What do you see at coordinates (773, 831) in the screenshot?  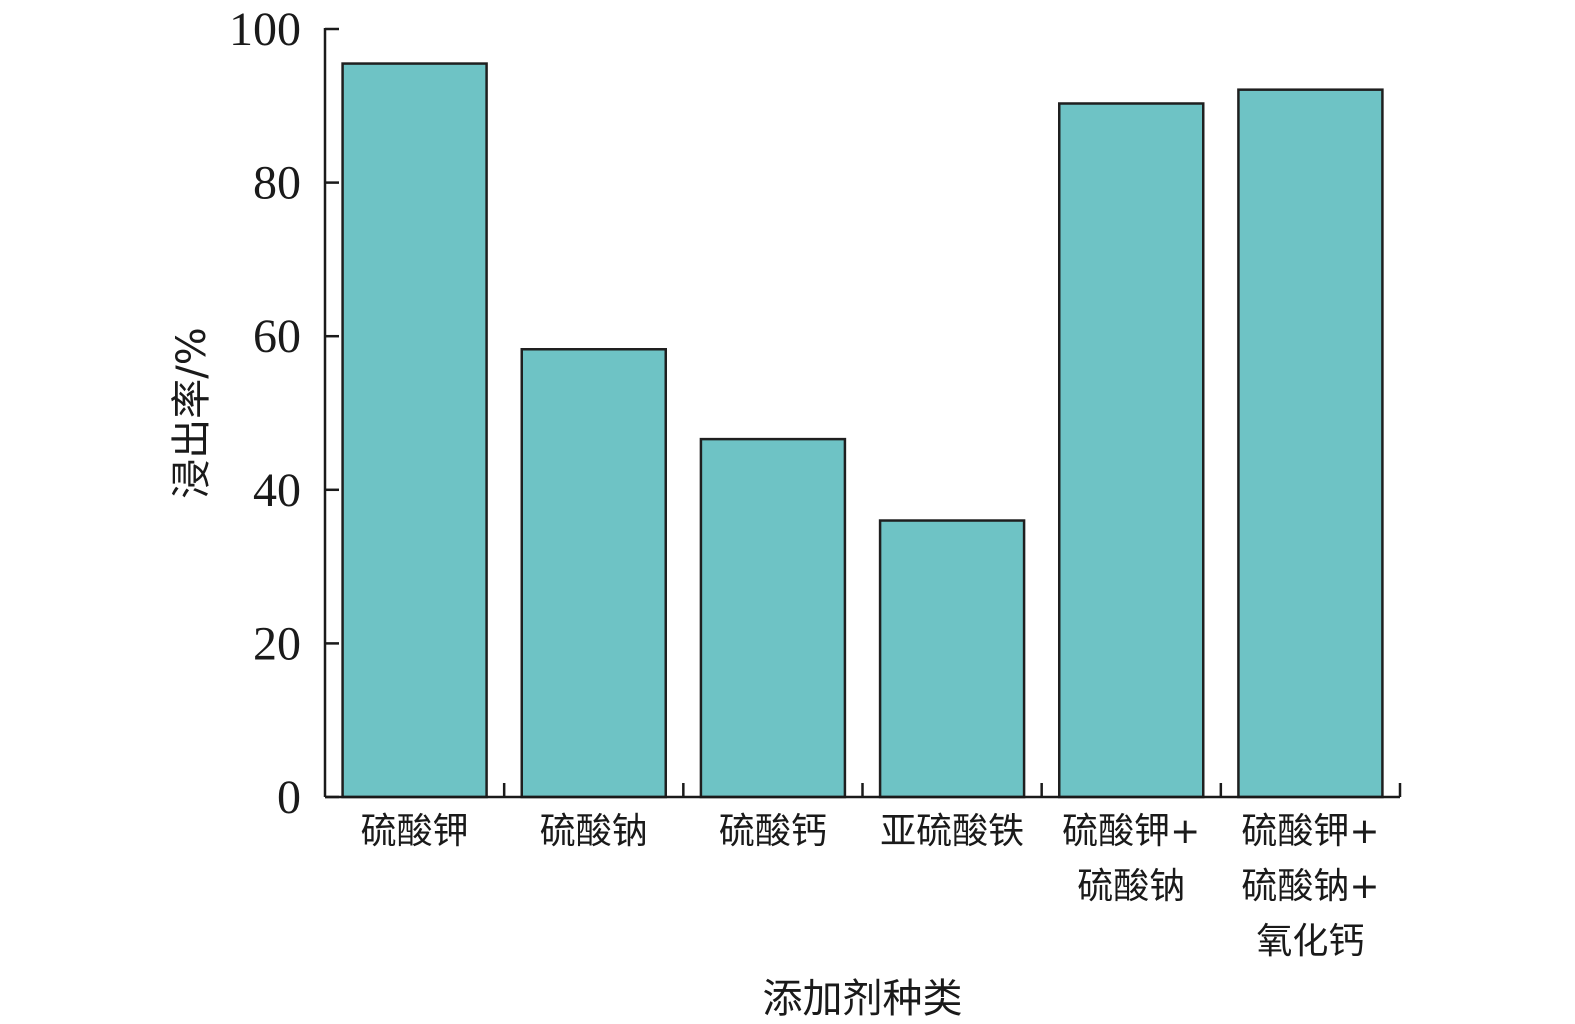 I see `x-tick-label: 硫酸钙` at bounding box center [773, 831].